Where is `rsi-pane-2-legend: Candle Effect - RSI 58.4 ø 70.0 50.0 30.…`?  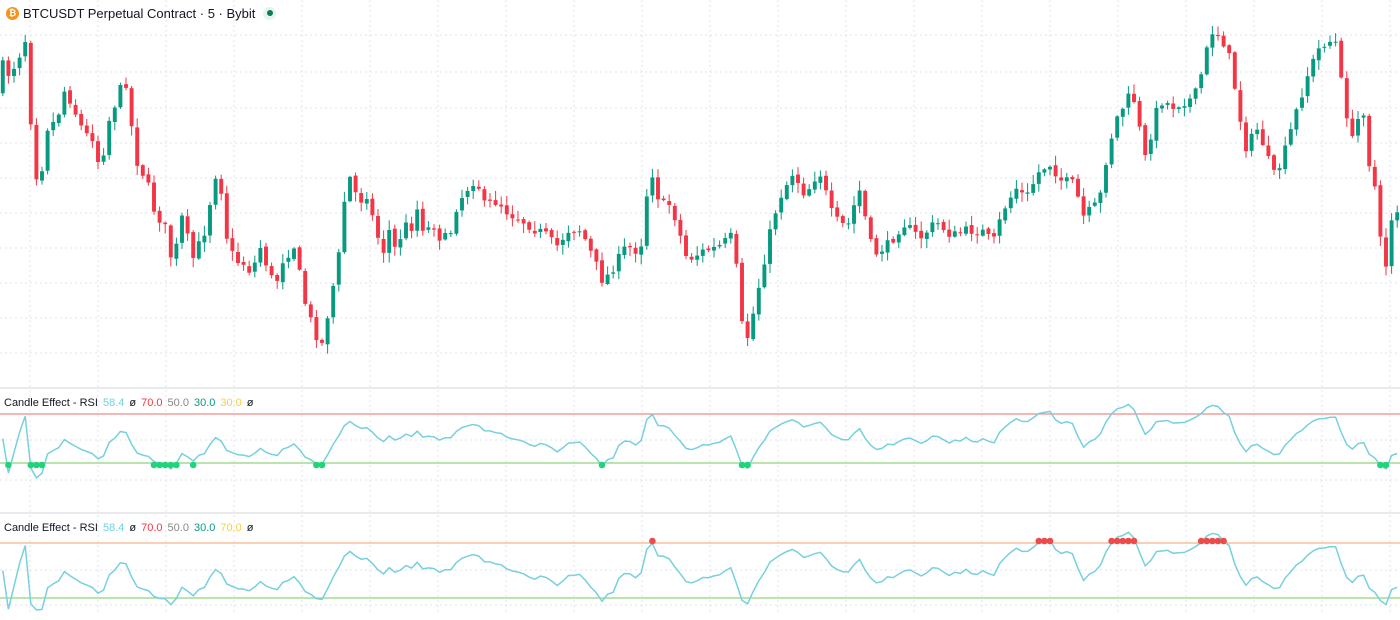 rsi-pane-2-legend: Candle Effect - RSI 58.4 ø 70.0 50.0 30.… is located at coordinates (129, 528).